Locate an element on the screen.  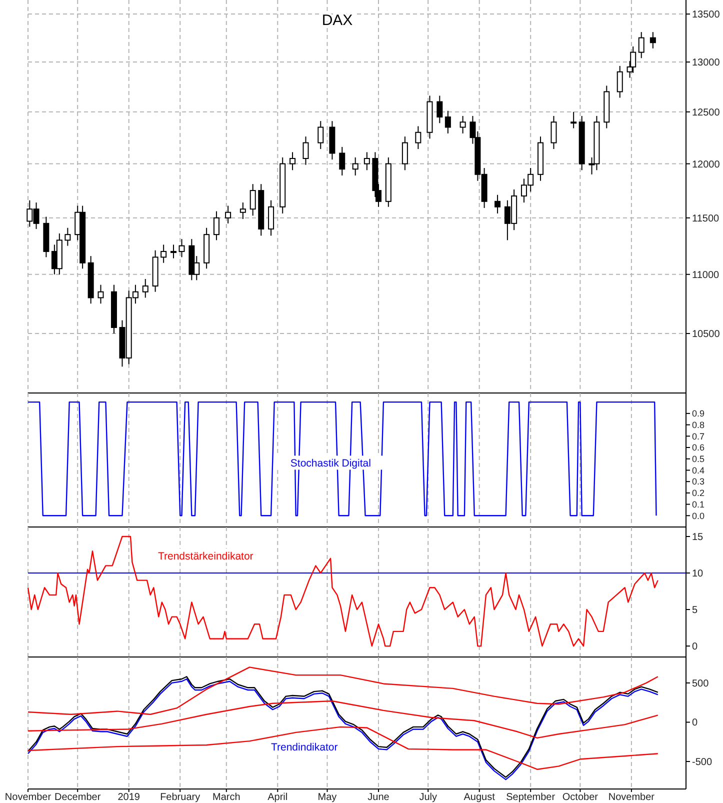
x-tick-label: May is located at coordinates (327, 797).